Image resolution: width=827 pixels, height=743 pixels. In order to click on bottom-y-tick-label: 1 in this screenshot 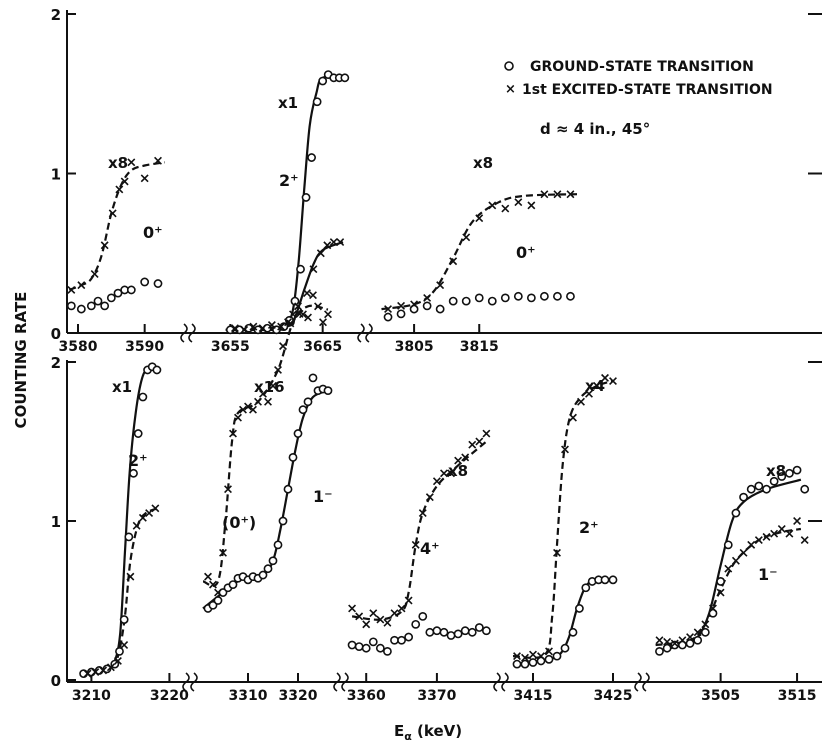, I will do `click(56, 522)`.